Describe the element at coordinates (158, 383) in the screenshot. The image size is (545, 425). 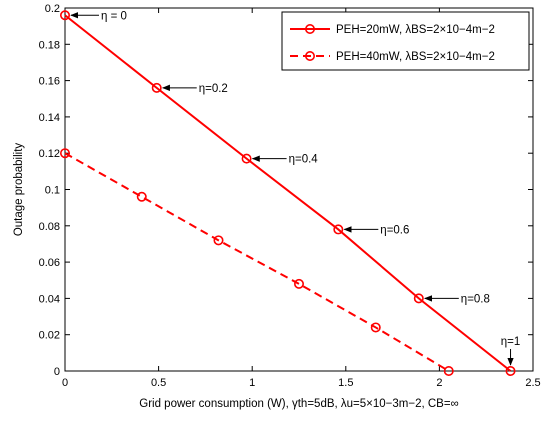
I see `x-tick-label: 0.5` at that location.